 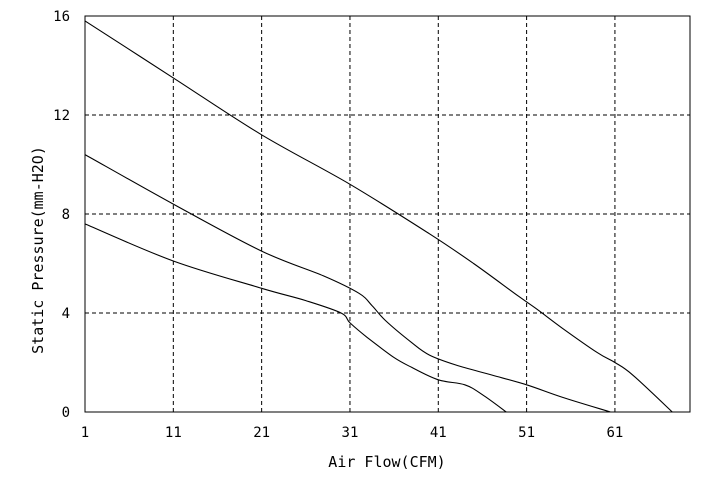 I want to click on y-axis-label: Static Pressure(mm-H2O), so click(x=38, y=250).